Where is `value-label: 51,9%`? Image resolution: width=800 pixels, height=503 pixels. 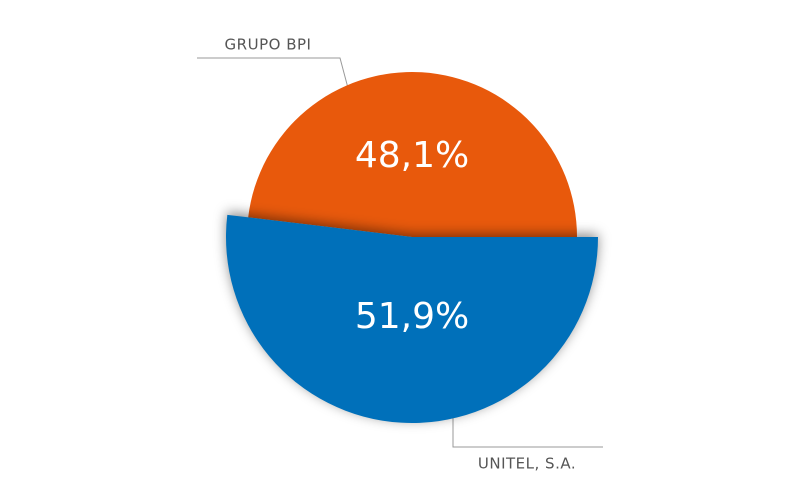 value-label: 51,9% is located at coordinates (412, 316).